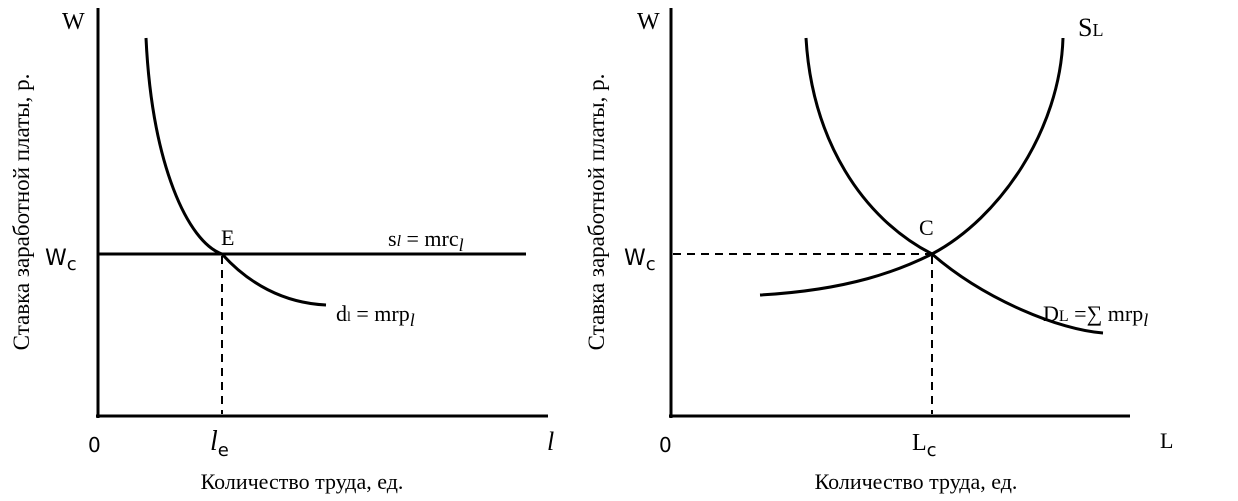 The height and width of the screenshot is (501, 1238). What do you see at coordinates (926, 227) in the screenshot?
I see `right-point-c: C` at bounding box center [926, 227].